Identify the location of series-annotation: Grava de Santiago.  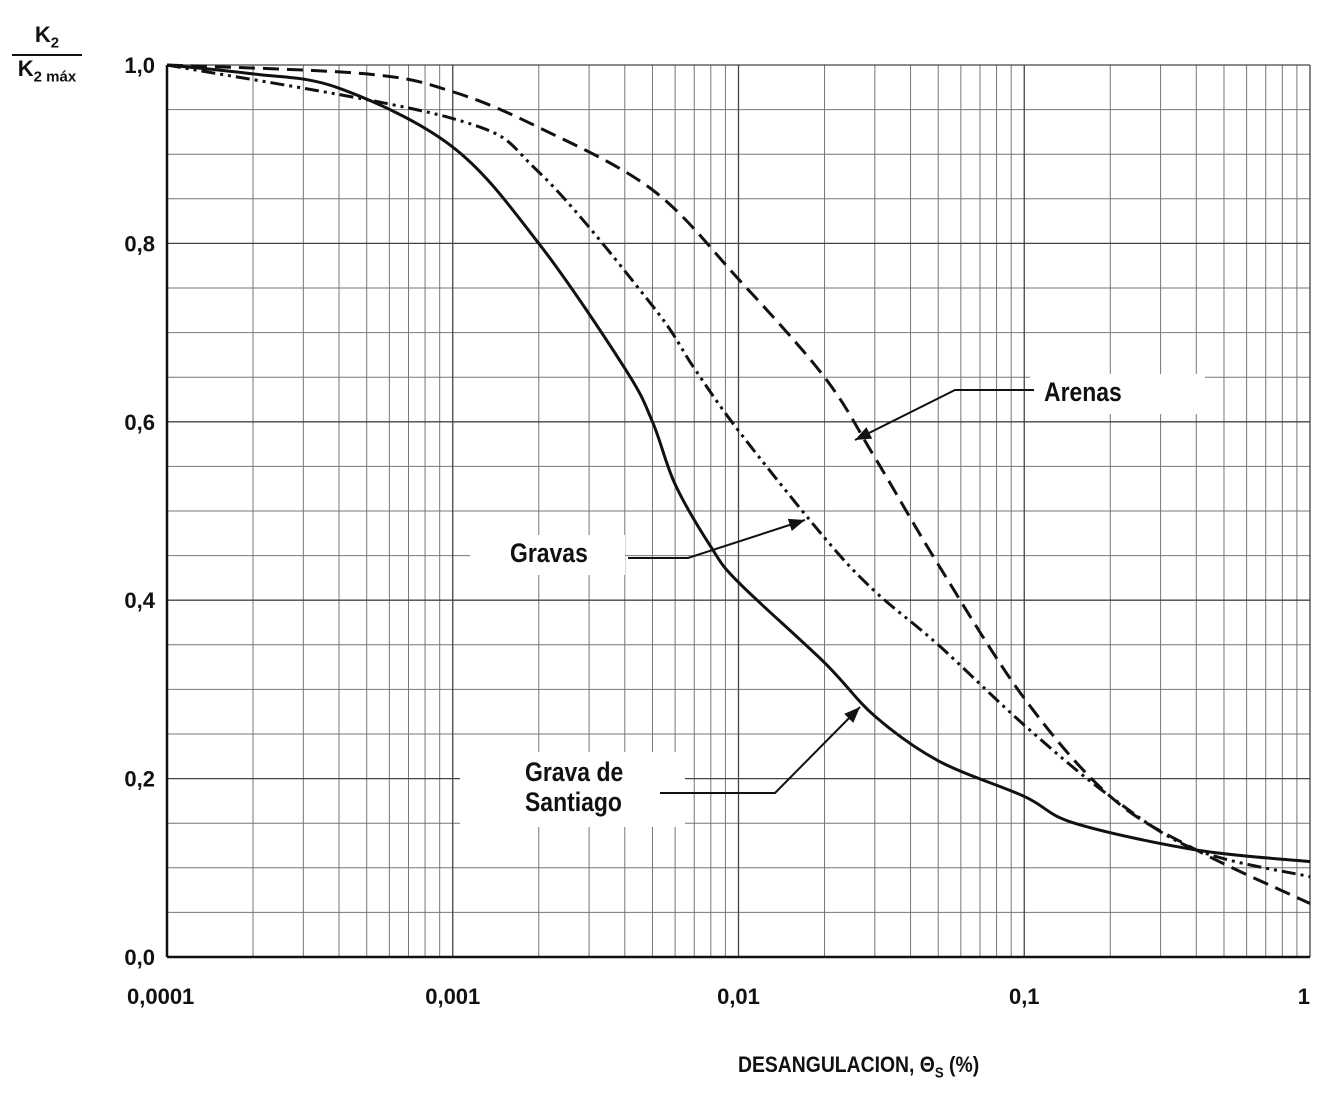
(589, 787).